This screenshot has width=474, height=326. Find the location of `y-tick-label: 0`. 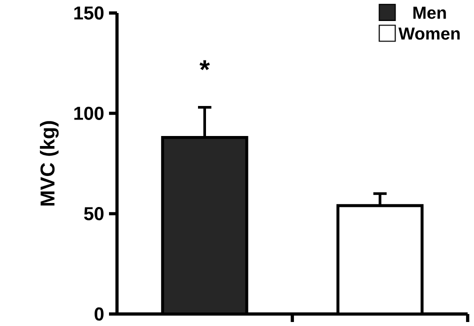

y-tick-label: 0 is located at coordinates (99, 314).